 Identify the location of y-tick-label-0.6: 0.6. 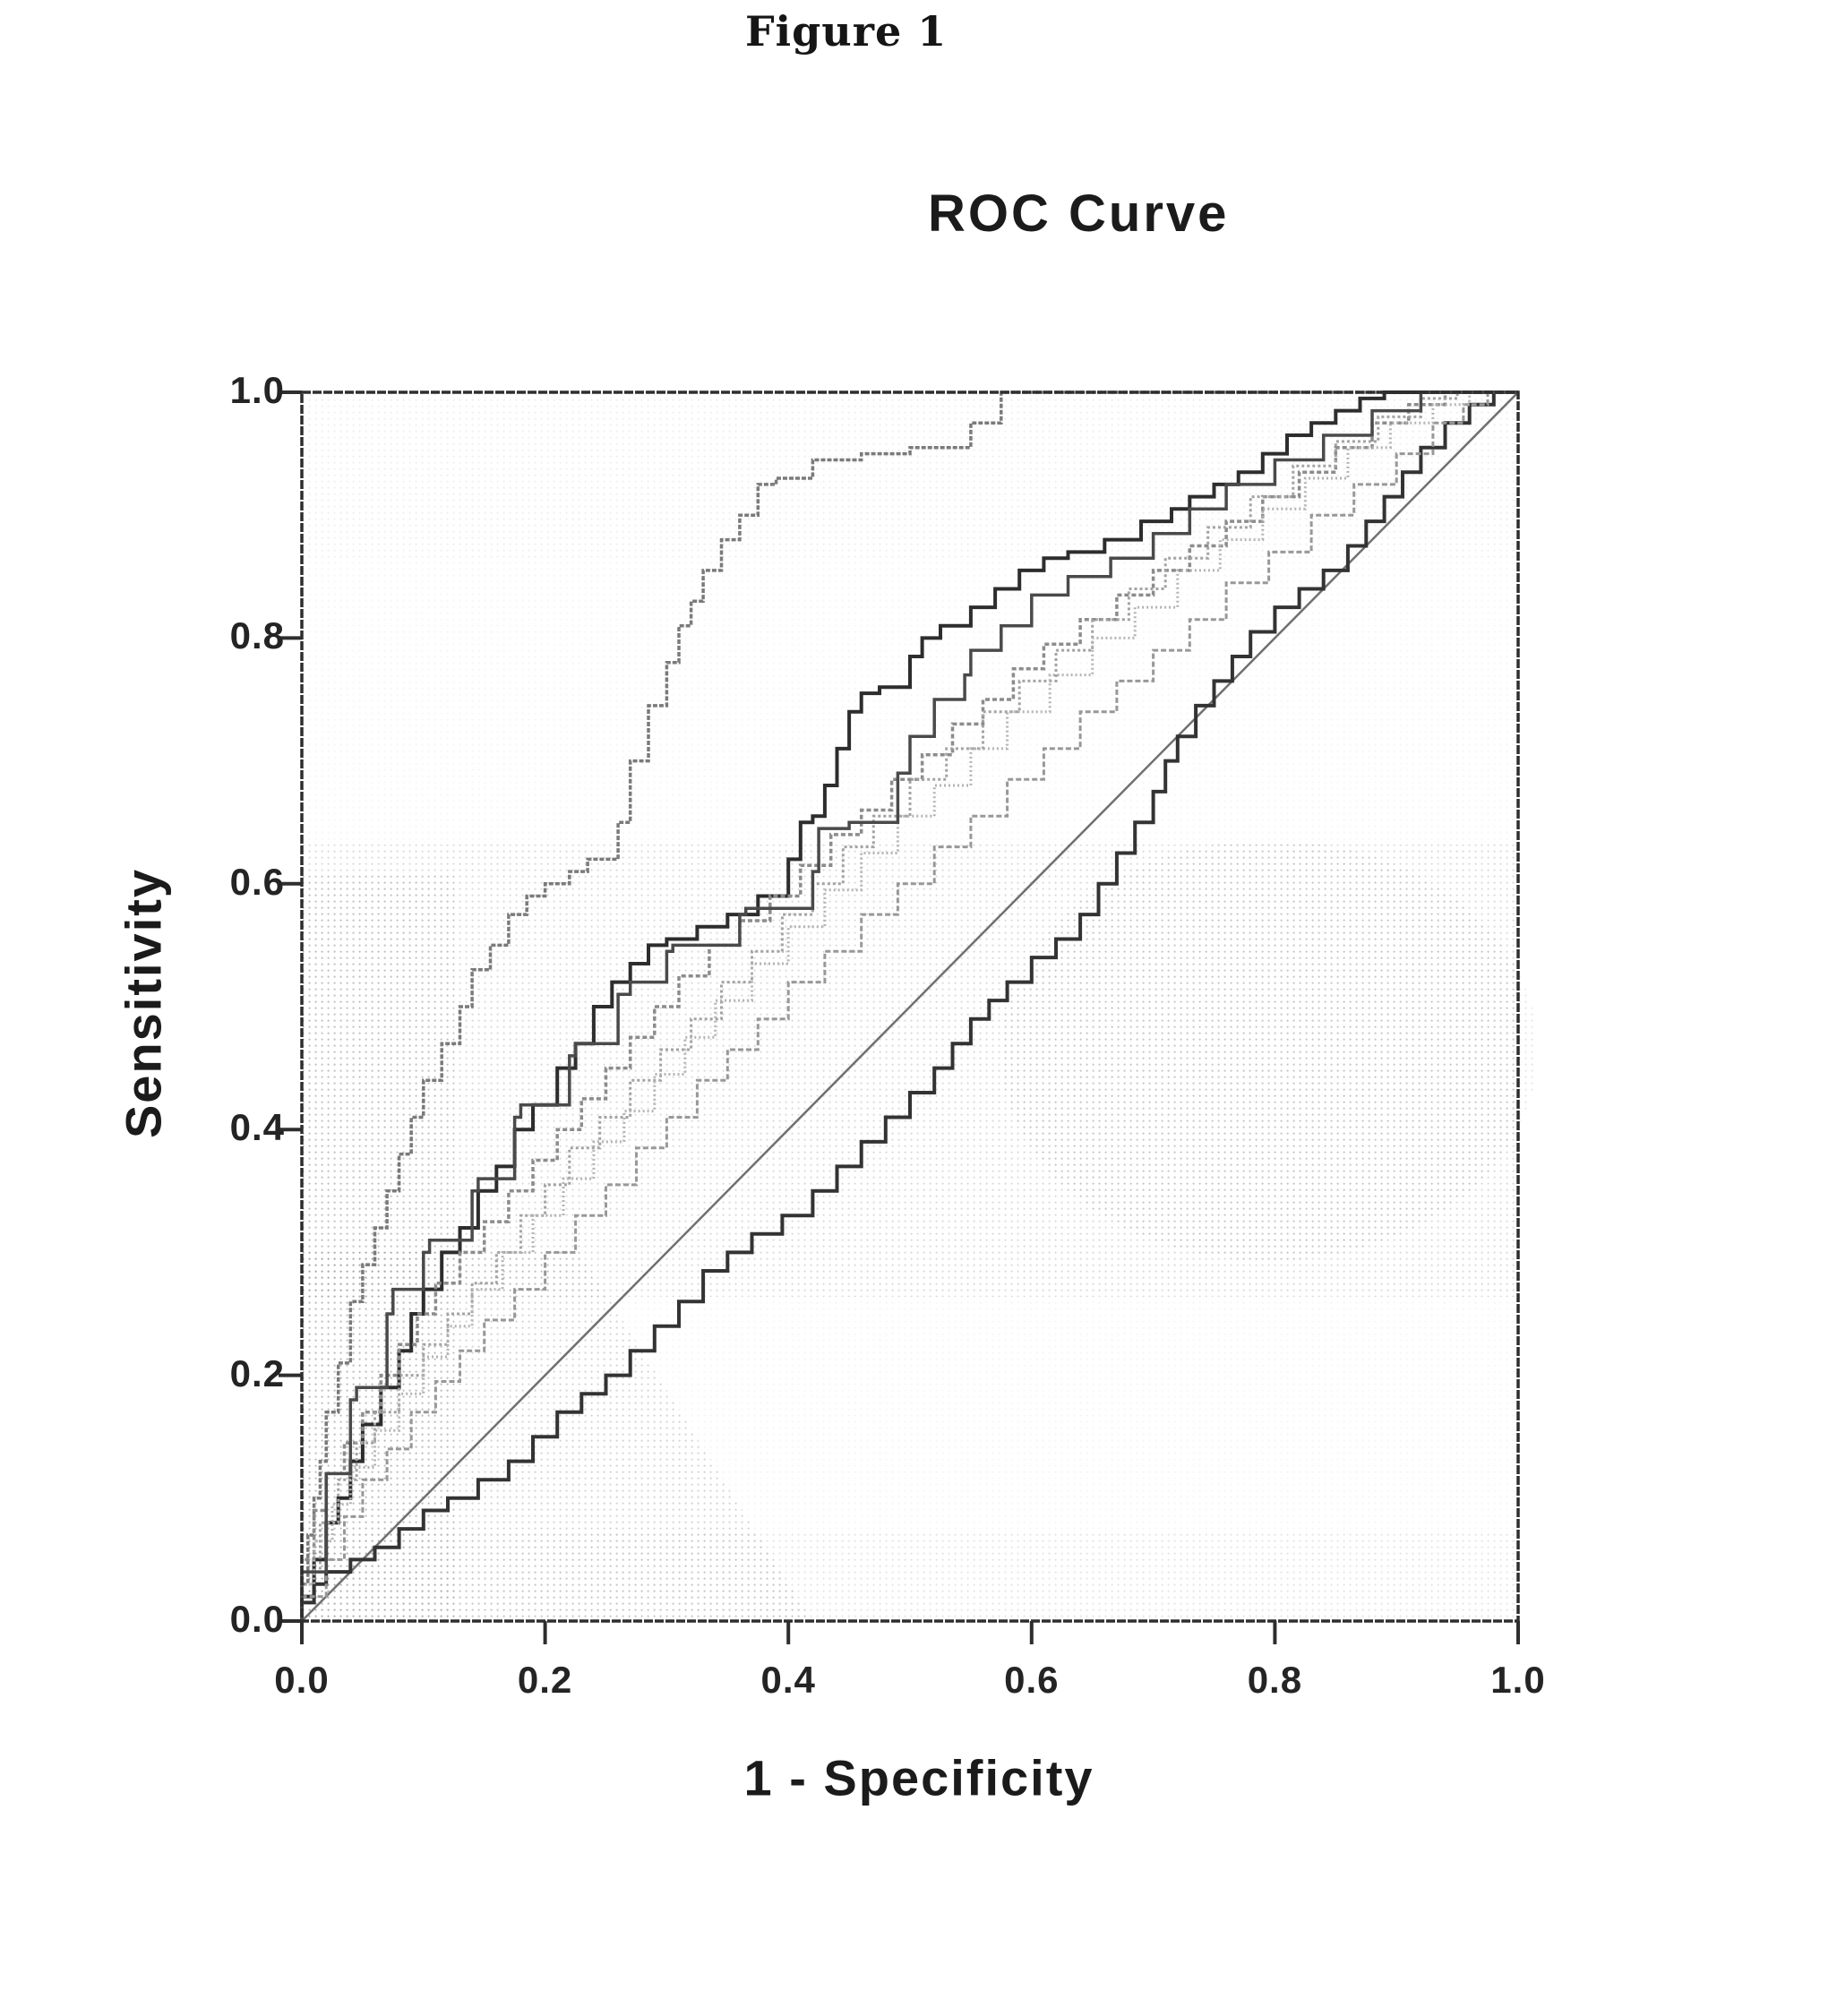
(257, 881).